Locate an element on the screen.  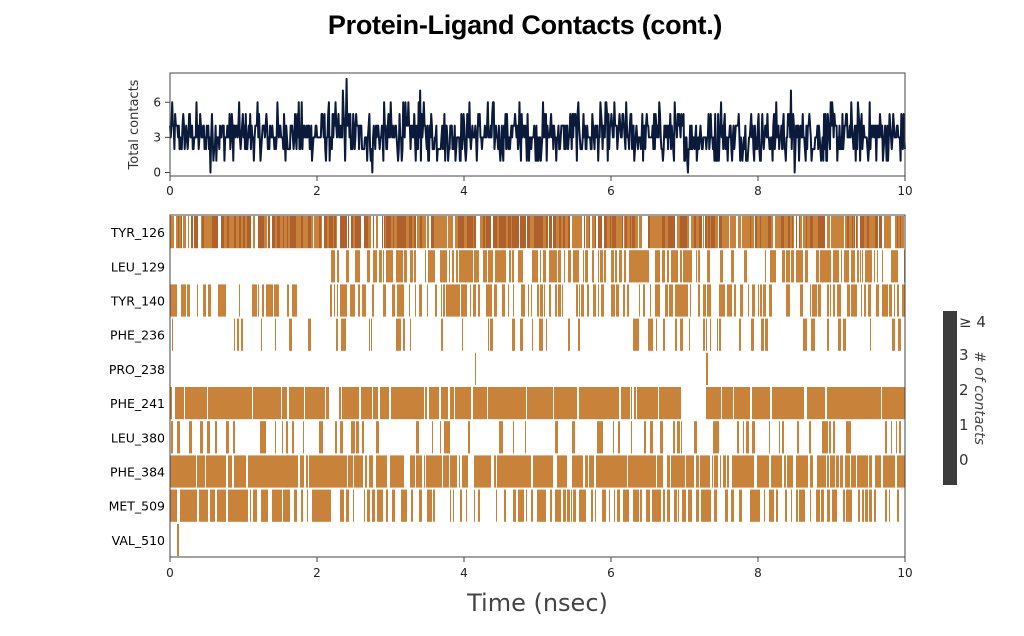
x-tick-label: 6 is located at coordinates (611, 191).